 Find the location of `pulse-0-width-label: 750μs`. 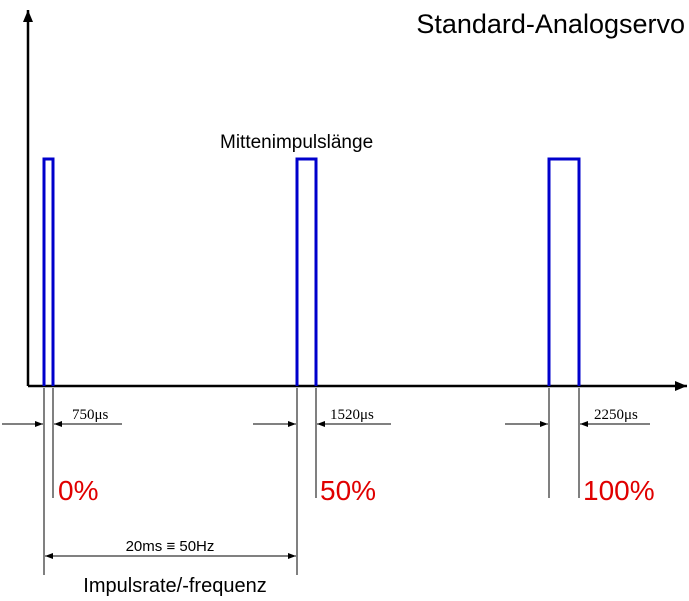

pulse-0-width-label: 750μs is located at coordinates (90, 415).